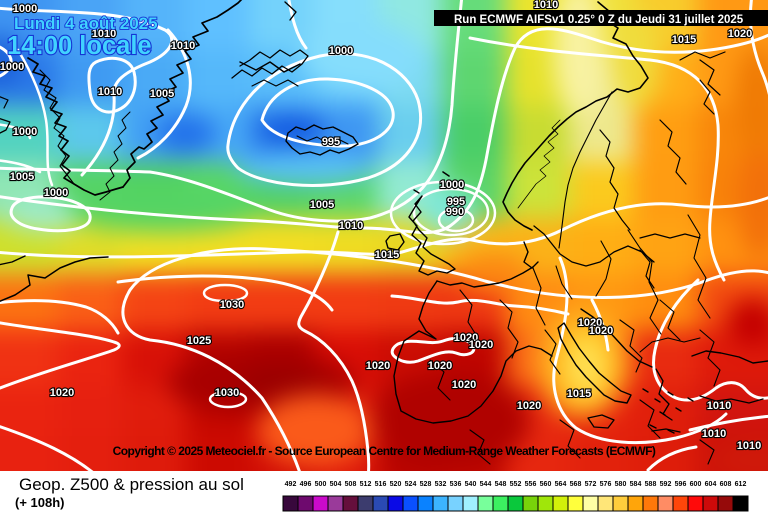 The width and height of the screenshot is (768, 512). I want to click on svg-text: 576, so click(606, 484).